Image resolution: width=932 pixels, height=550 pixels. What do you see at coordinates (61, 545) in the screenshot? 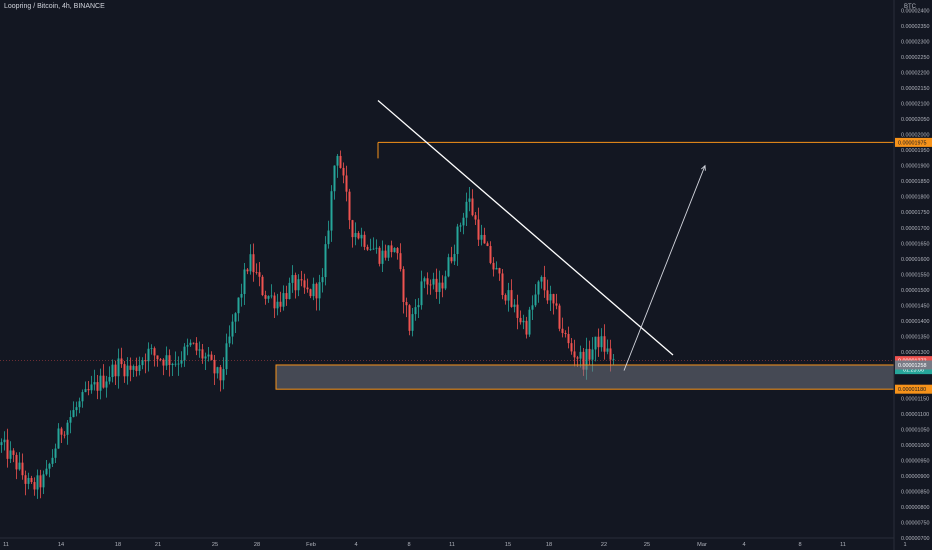
I see `x-tick-label: 14` at bounding box center [61, 545].